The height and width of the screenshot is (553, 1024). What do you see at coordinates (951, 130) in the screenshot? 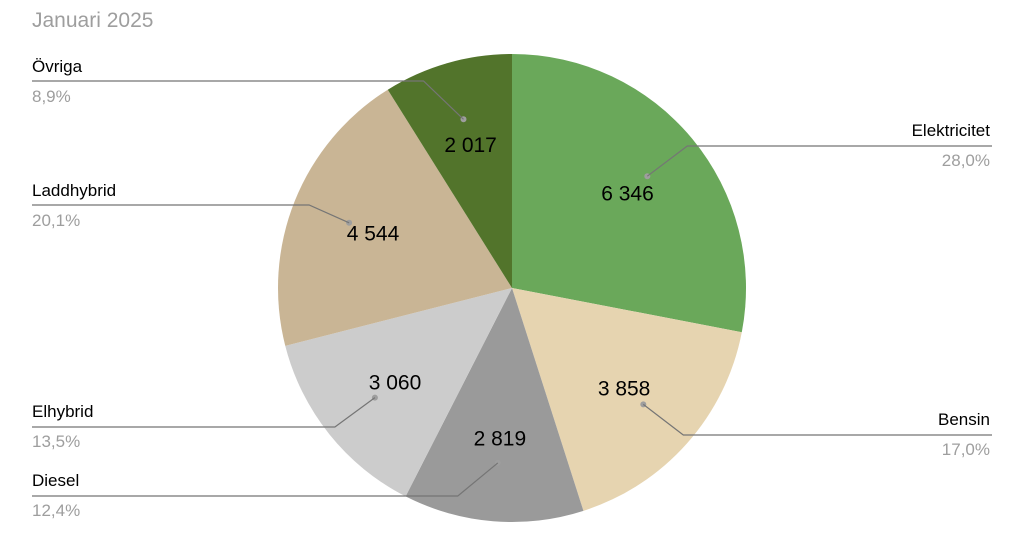
I see `category-label-elektricitet: Elektricitet` at bounding box center [951, 130].